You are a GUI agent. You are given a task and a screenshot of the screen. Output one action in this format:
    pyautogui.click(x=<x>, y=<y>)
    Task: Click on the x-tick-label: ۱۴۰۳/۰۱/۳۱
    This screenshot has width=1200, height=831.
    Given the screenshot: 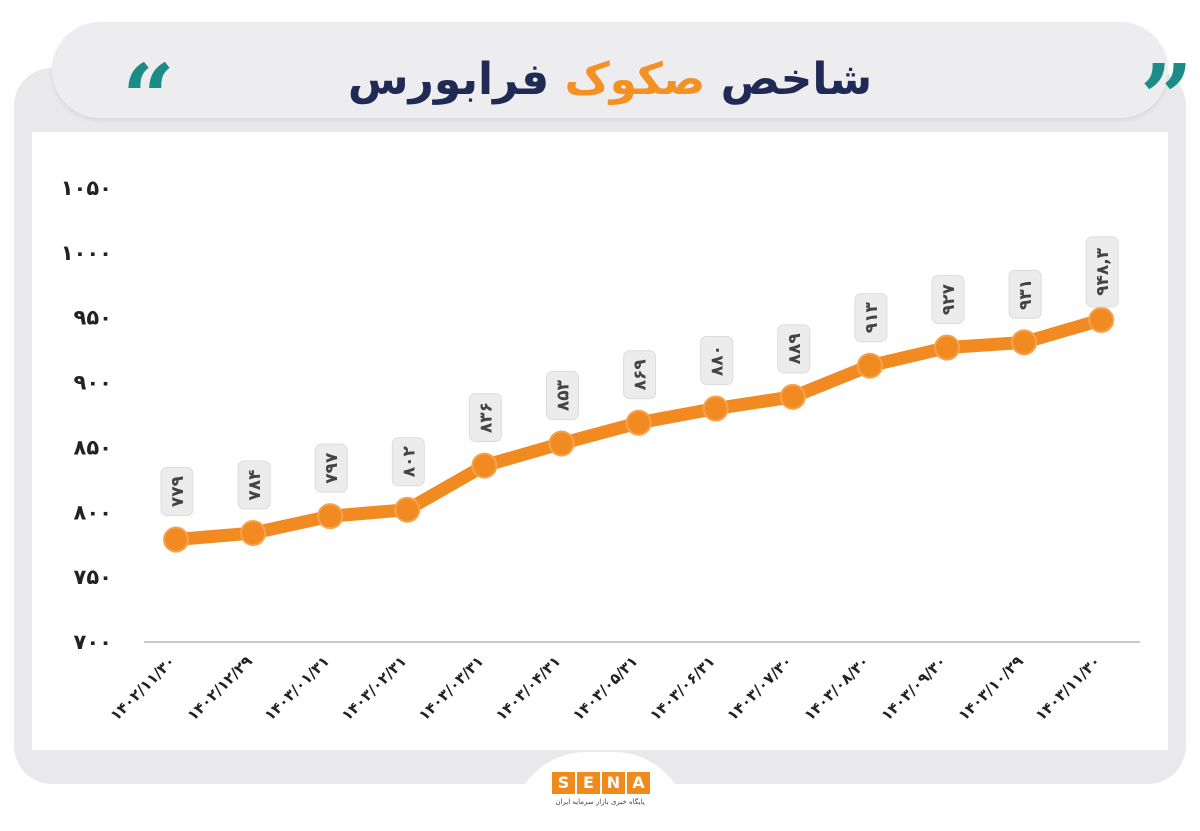 What is the action you would take?
    pyautogui.click(x=297, y=688)
    